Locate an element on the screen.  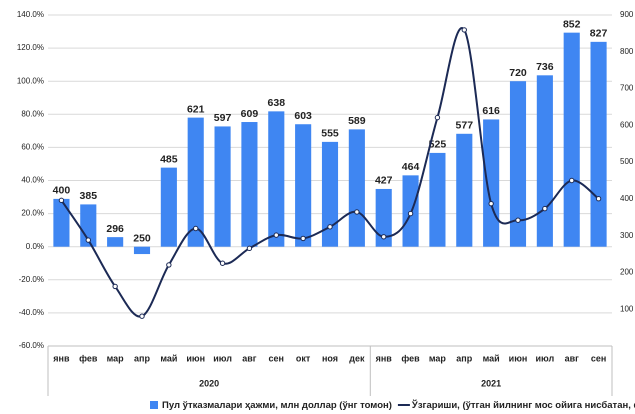
data-label: 485 is located at coordinates (169, 159).